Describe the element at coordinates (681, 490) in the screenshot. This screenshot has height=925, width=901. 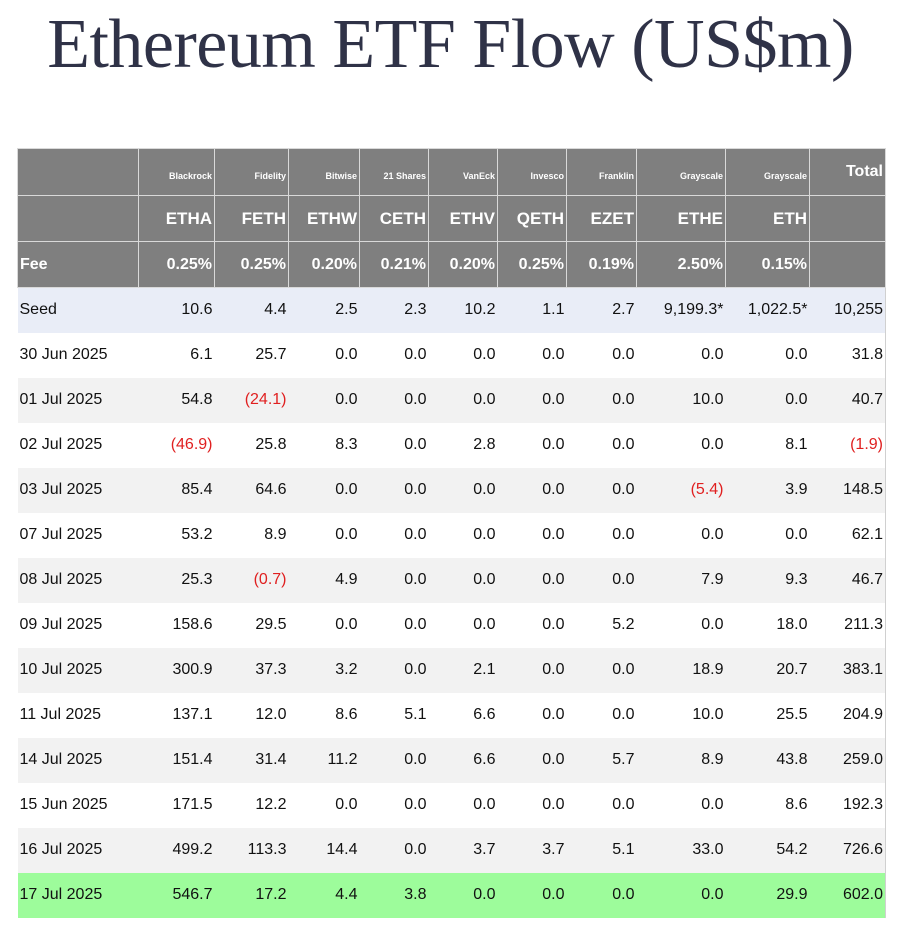
I see `flow-value: (5.4)` at that location.